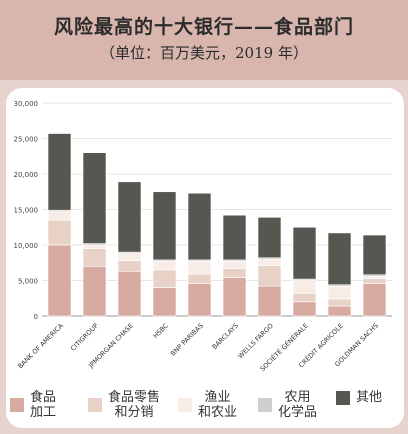  I want to click on y-tick-label: 20,000, so click(26, 175).